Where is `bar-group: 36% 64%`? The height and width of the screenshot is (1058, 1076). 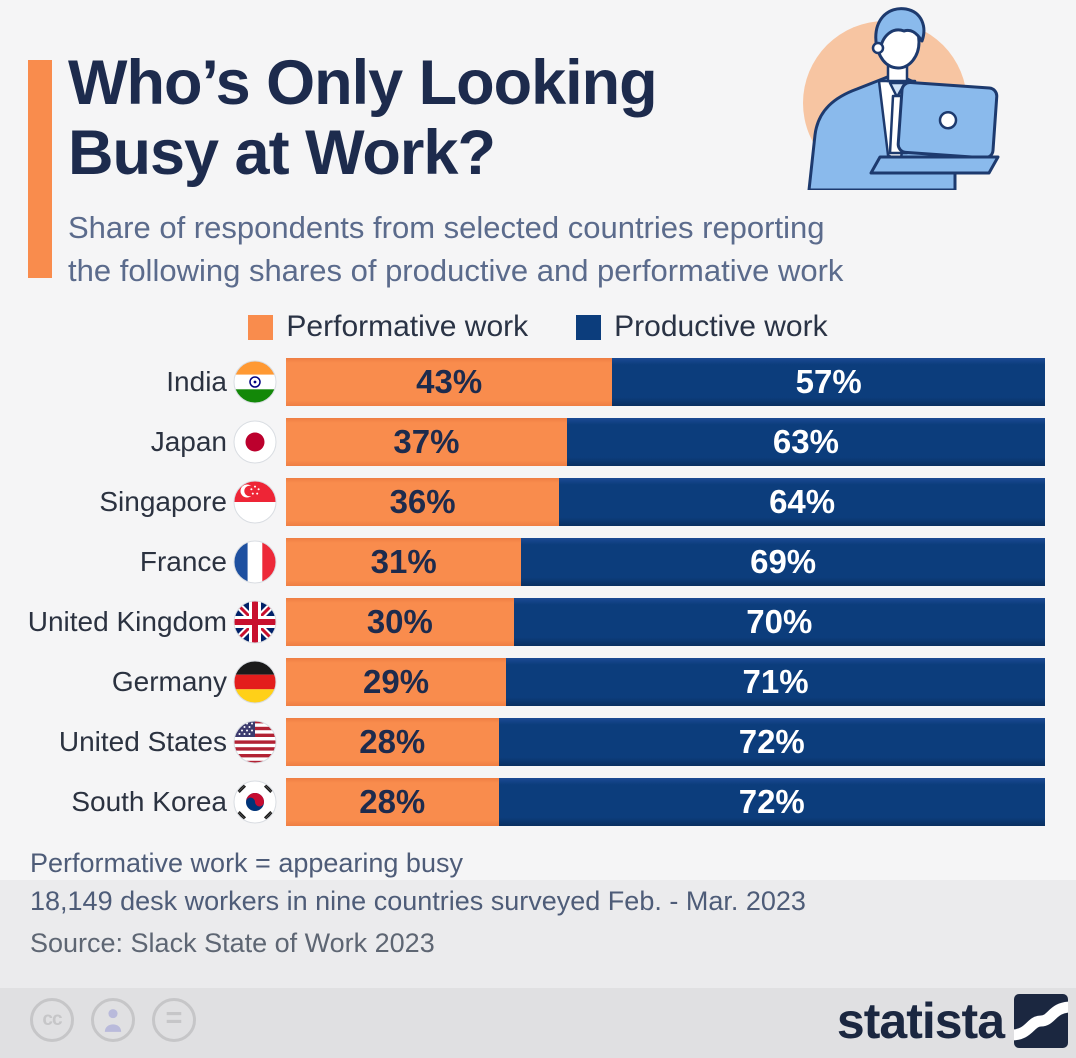
bar-group: 36% 64% is located at coordinates (665, 502).